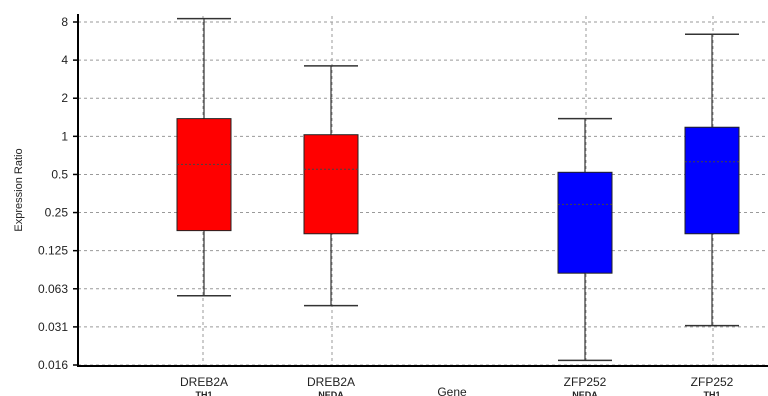 This screenshot has height=396, width=768. I want to click on y-tick-label: 2, so click(64, 98).